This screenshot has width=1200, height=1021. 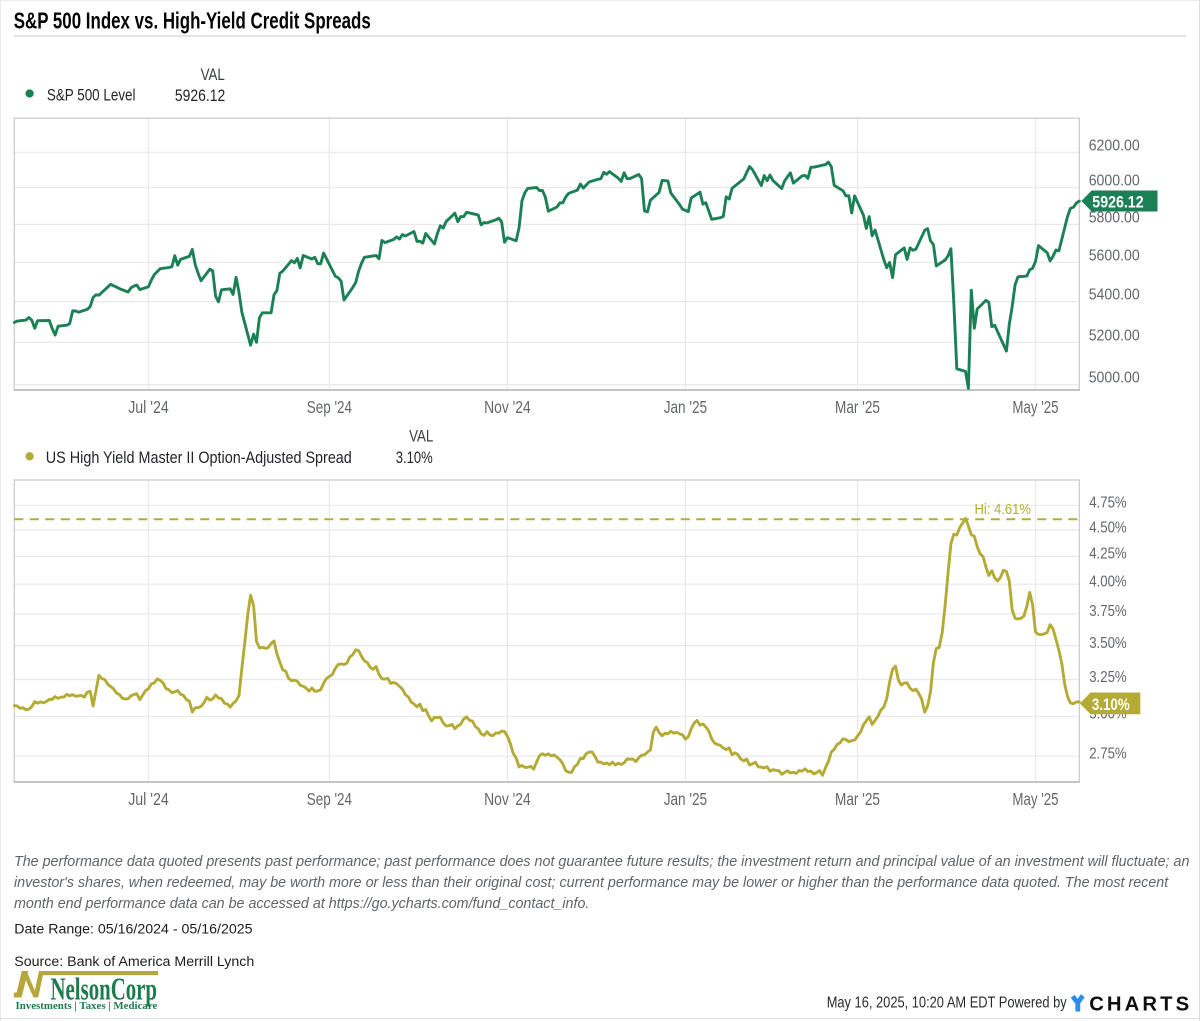 What do you see at coordinates (1140, 1005) in the screenshot?
I see `svg-text: CHARTS` at bounding box center [1140, 1005].